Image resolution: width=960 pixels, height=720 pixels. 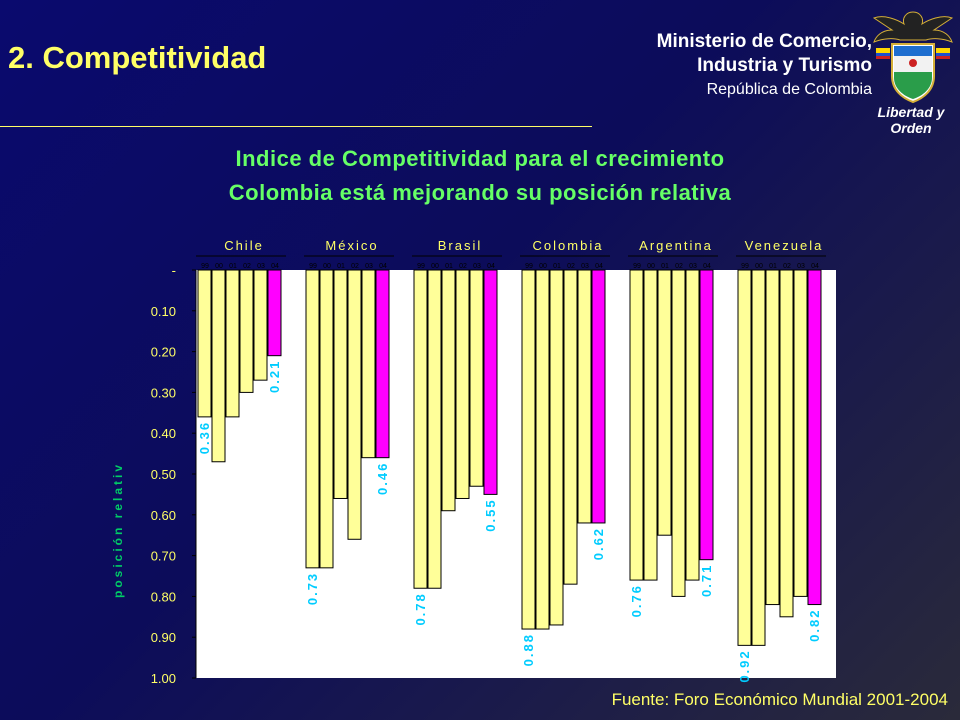 What do you see at coordinates (163, 556) in the screenshot?
I see `y-tick-label: 0.70` at bounding box center [163, 556].